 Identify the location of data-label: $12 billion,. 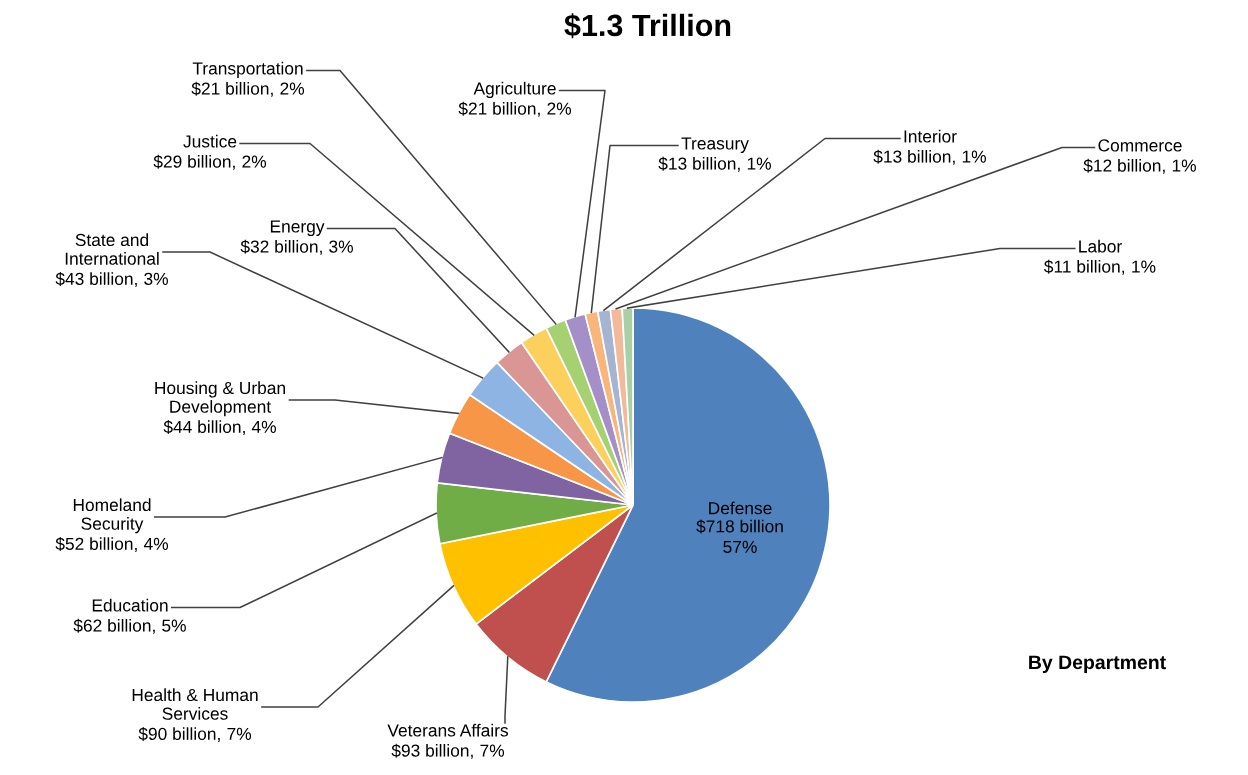
(1124, 166).